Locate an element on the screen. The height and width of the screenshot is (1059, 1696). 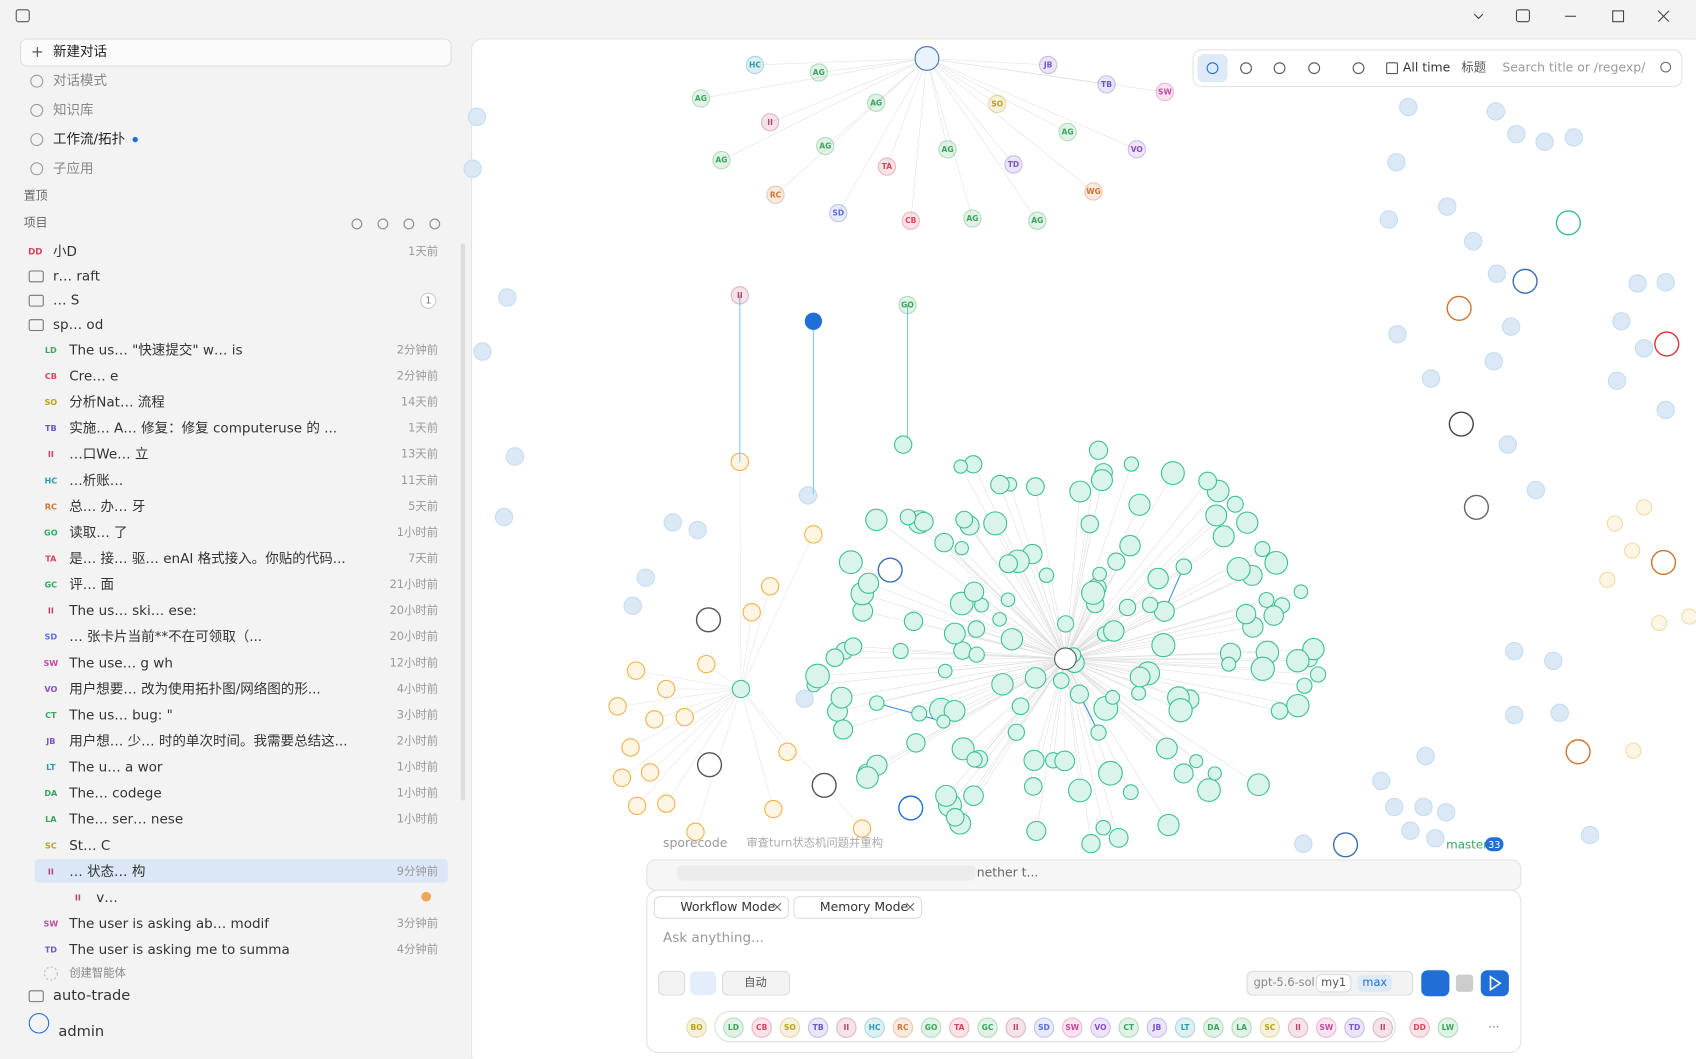
send-button is located at coordinates (1494, 983).